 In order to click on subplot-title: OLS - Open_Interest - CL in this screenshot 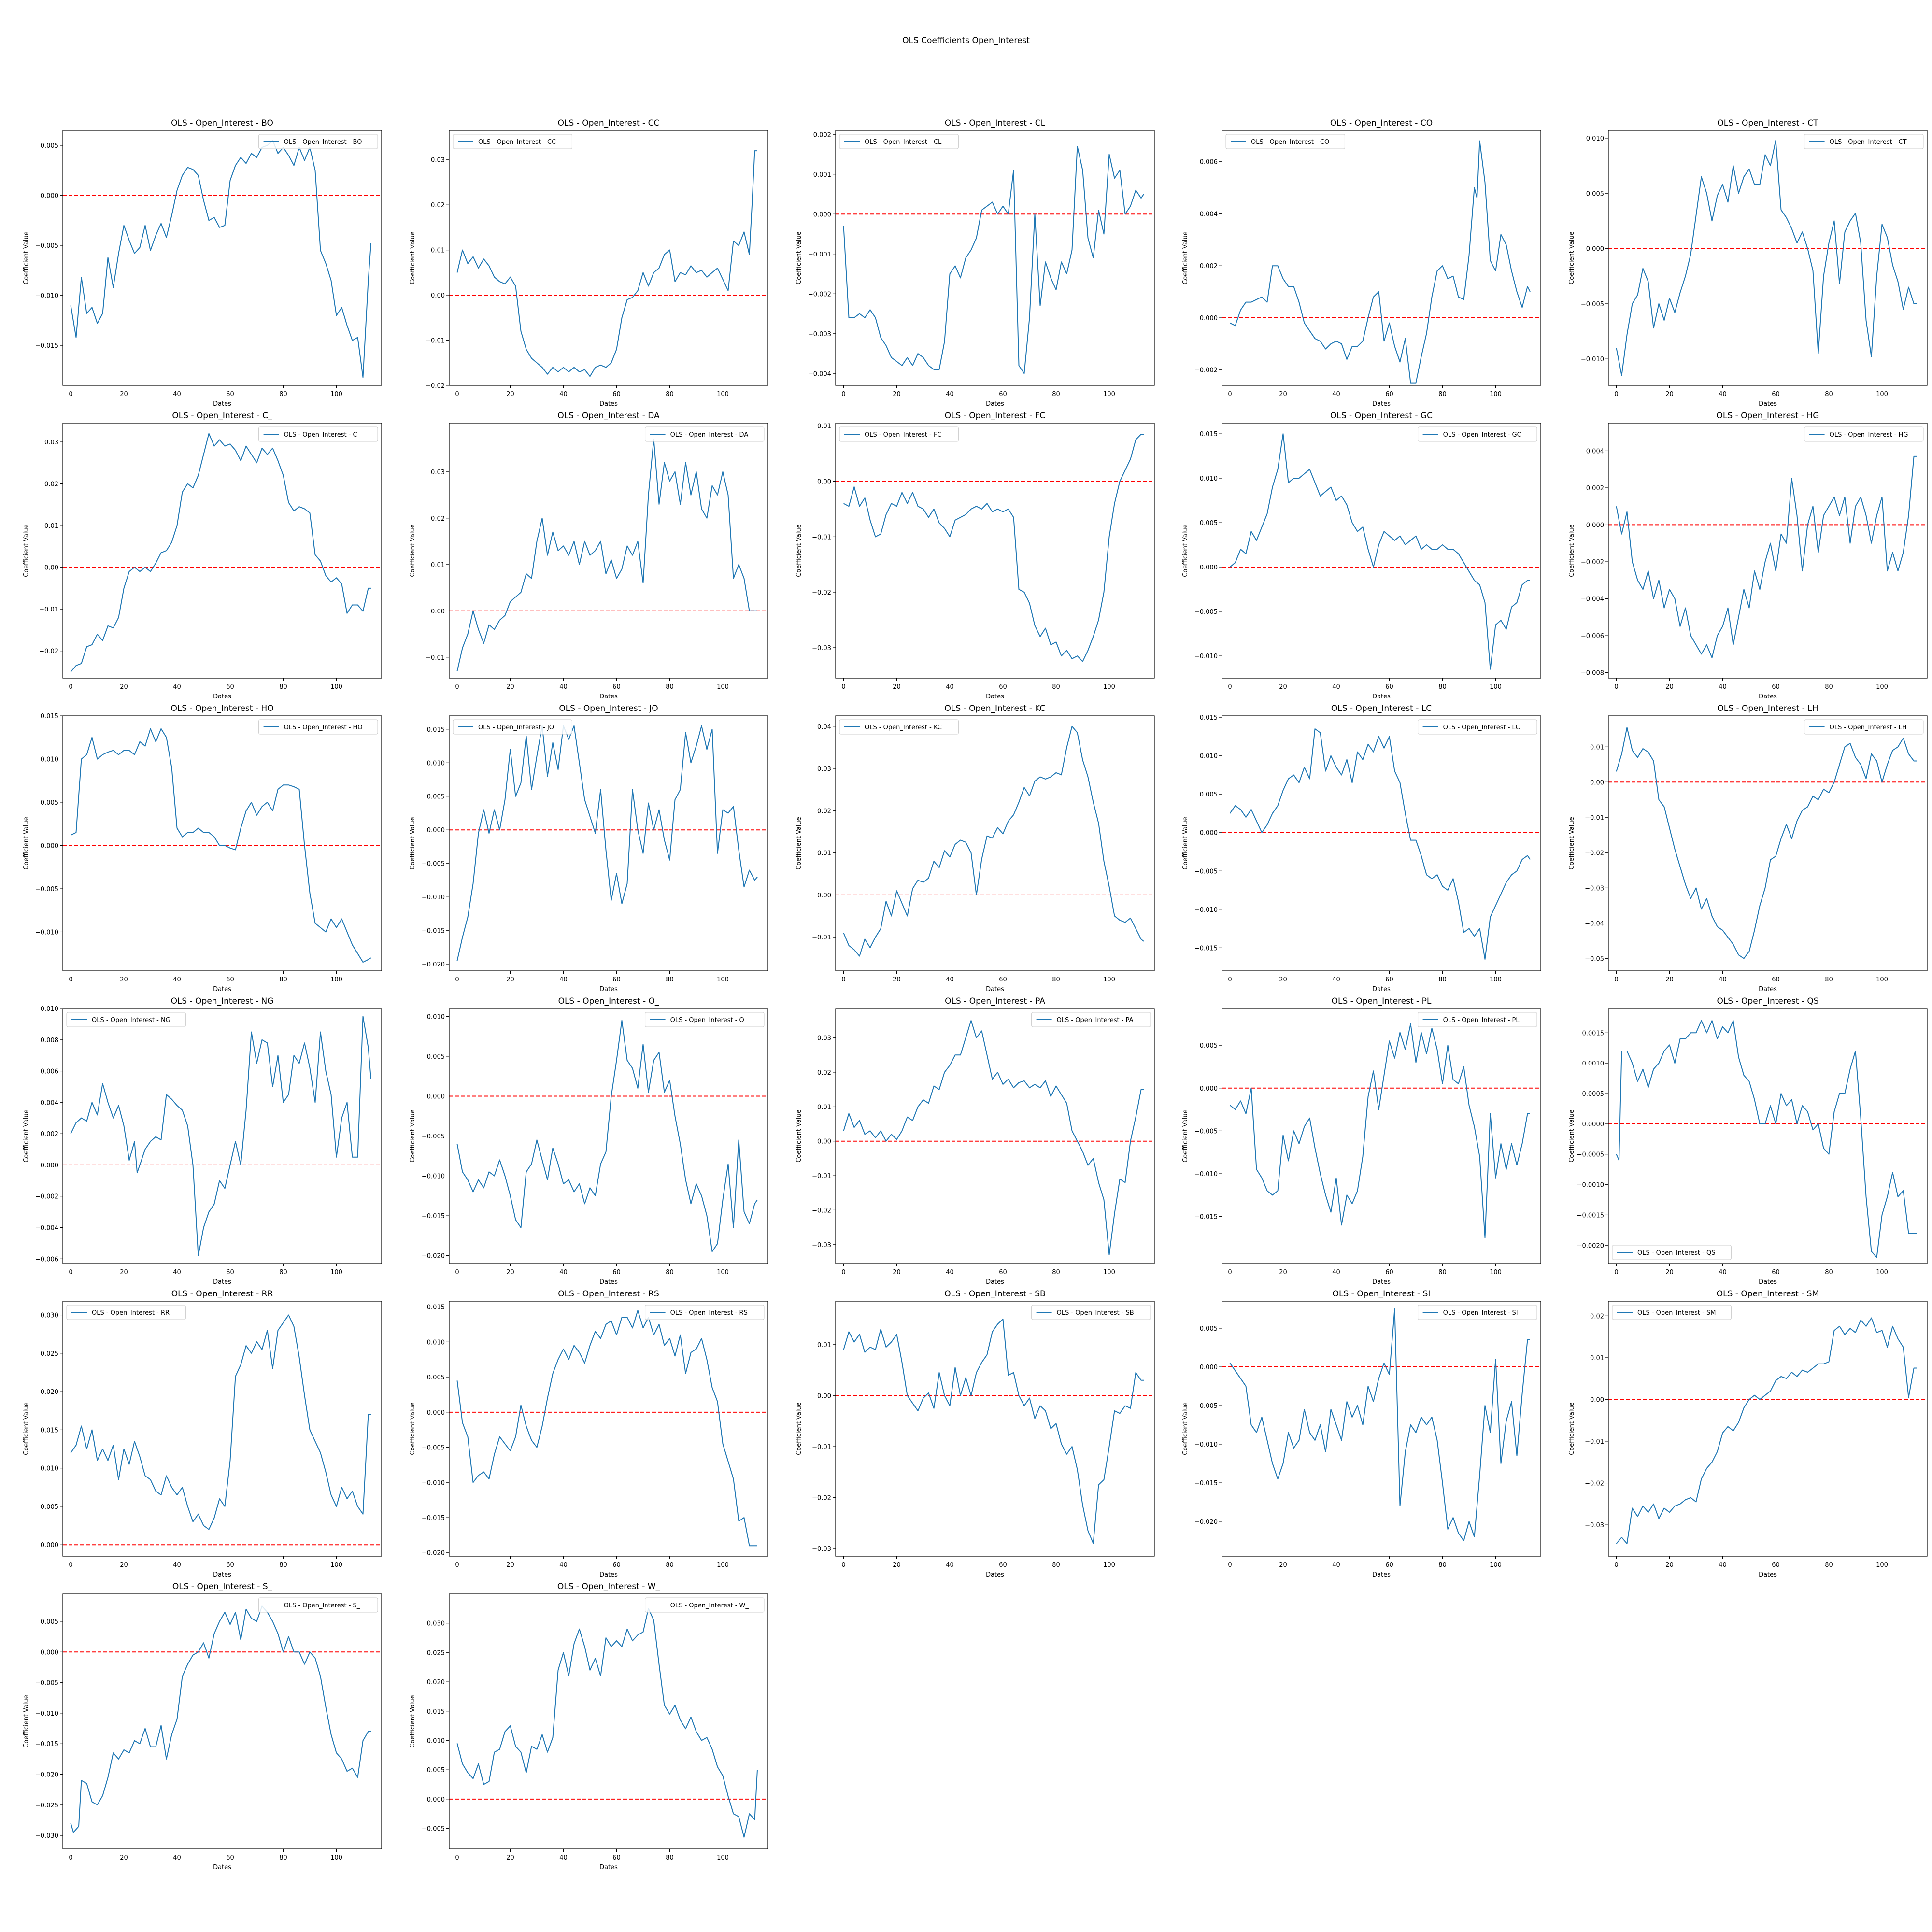, I will do `click(995, 123)`.